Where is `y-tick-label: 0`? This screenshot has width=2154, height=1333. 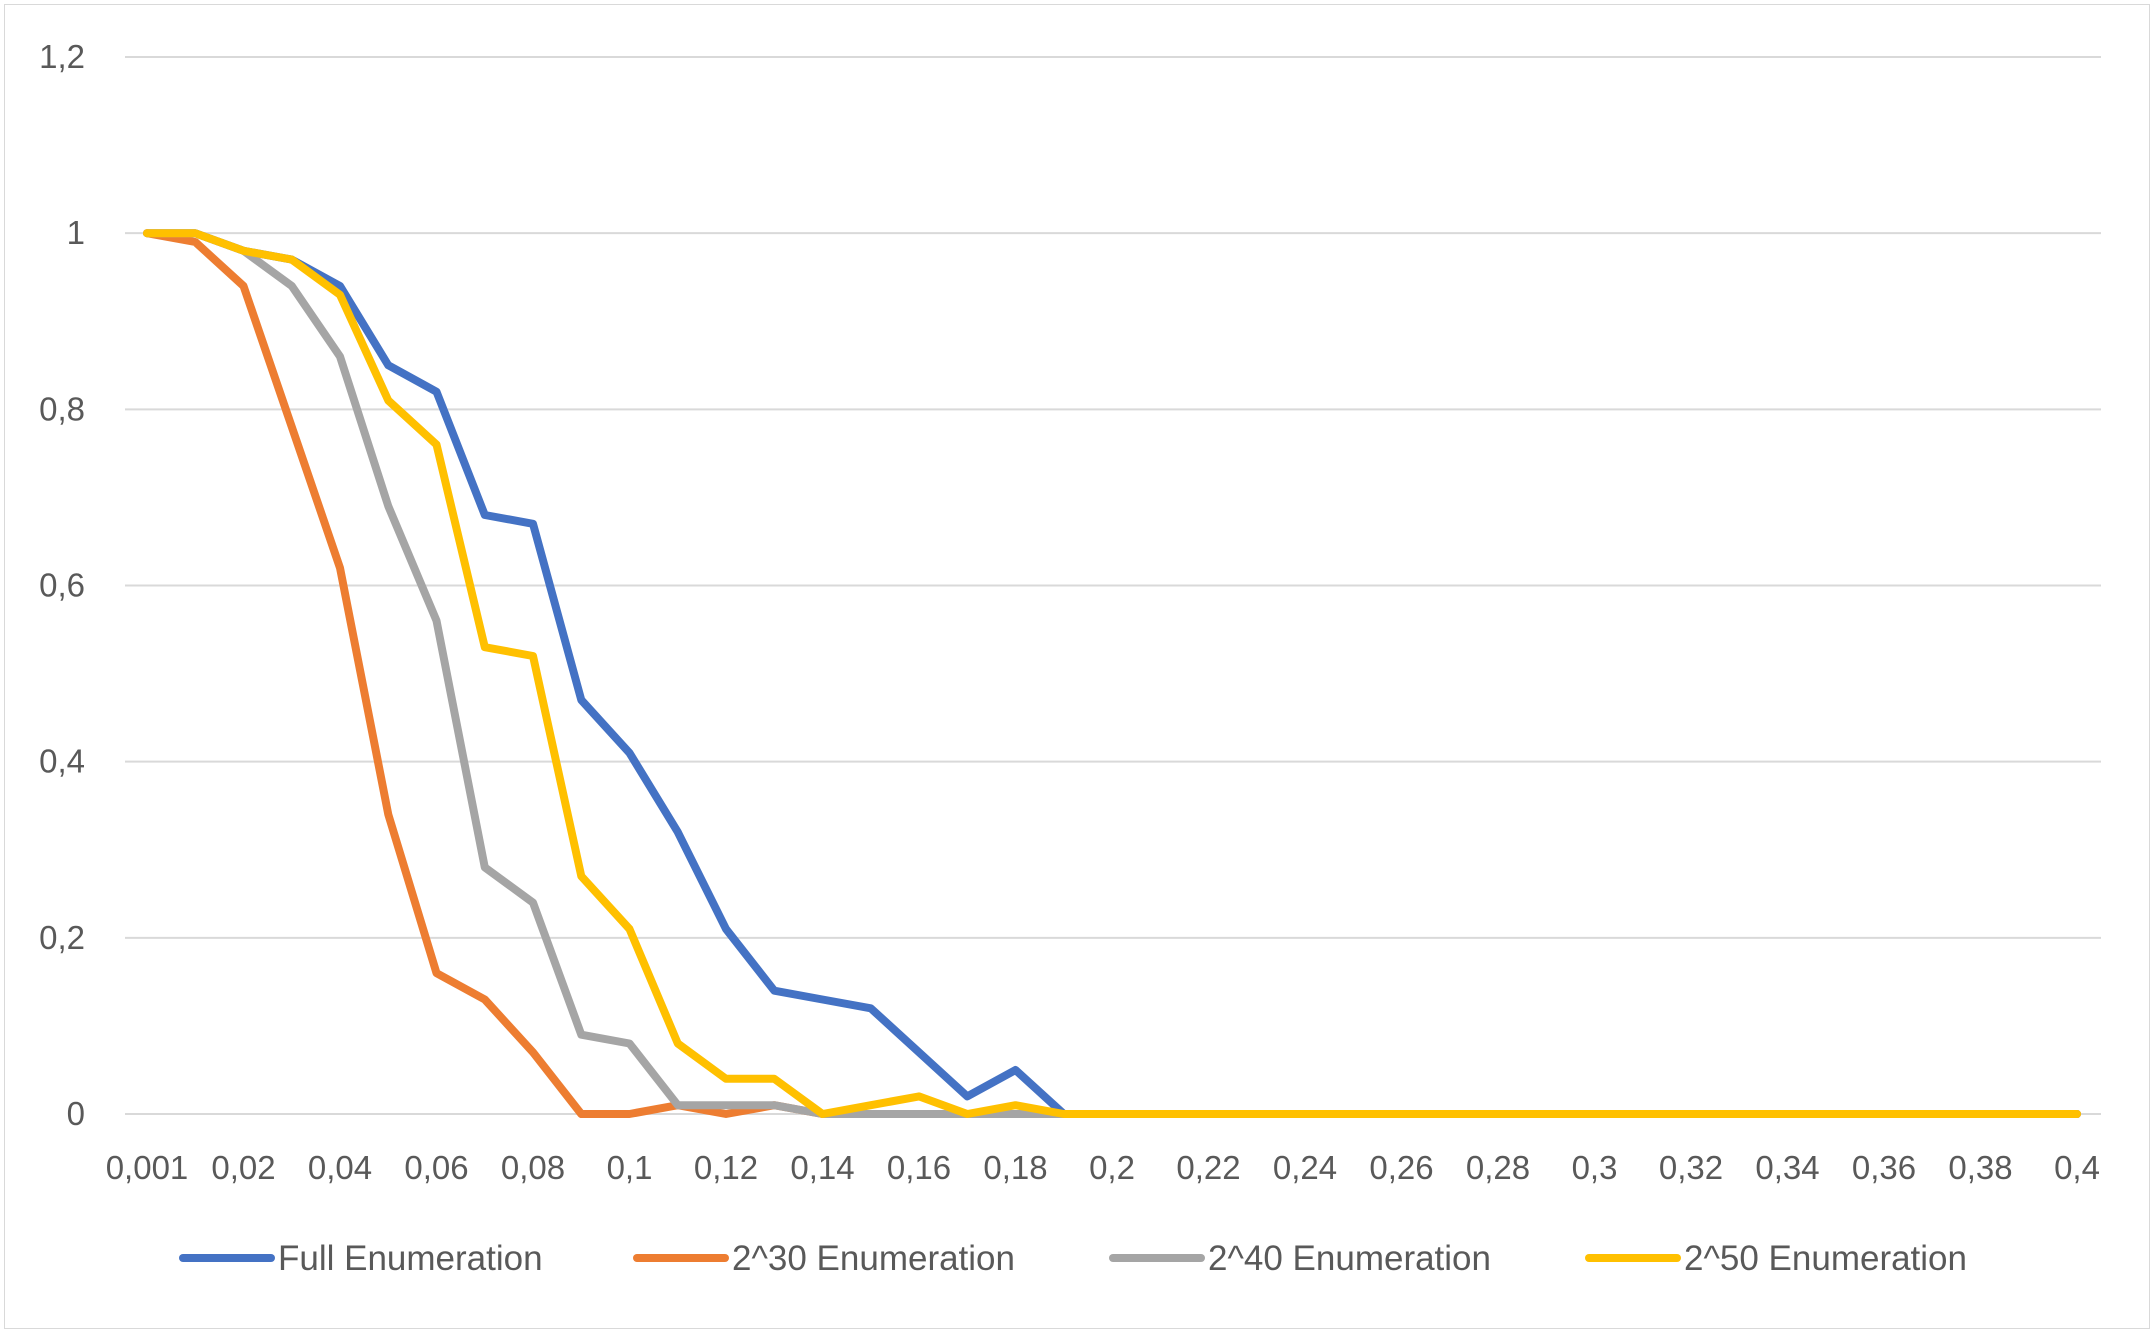
y-tick-label: 0 is located at coordinates (76, 1113).